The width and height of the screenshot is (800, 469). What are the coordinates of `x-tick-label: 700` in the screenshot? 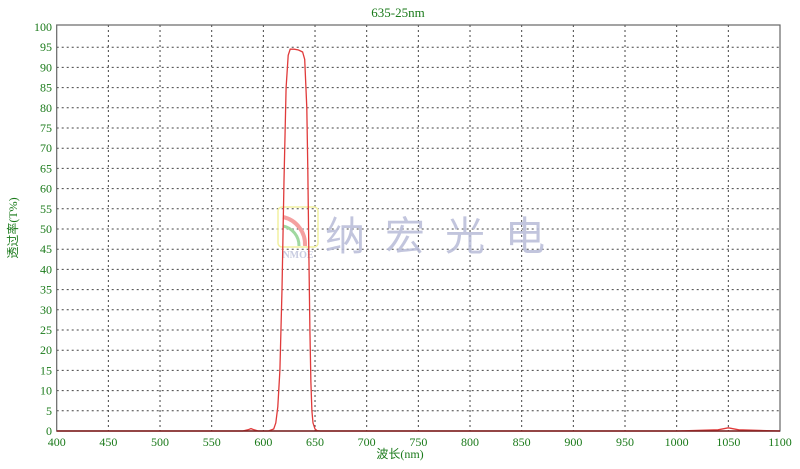 It's located at (367, 442).